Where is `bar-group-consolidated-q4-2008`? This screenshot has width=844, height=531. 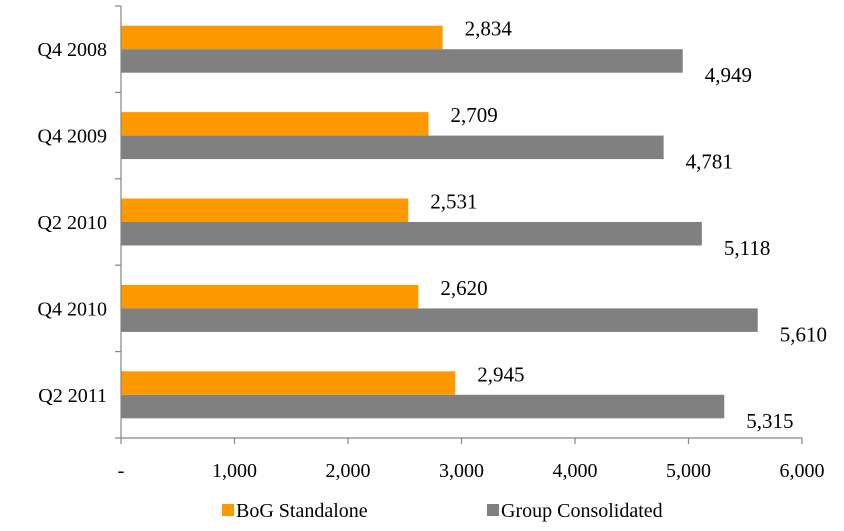 bar-group-consolidated-q4-2008 is located at coordinates (402, 61).